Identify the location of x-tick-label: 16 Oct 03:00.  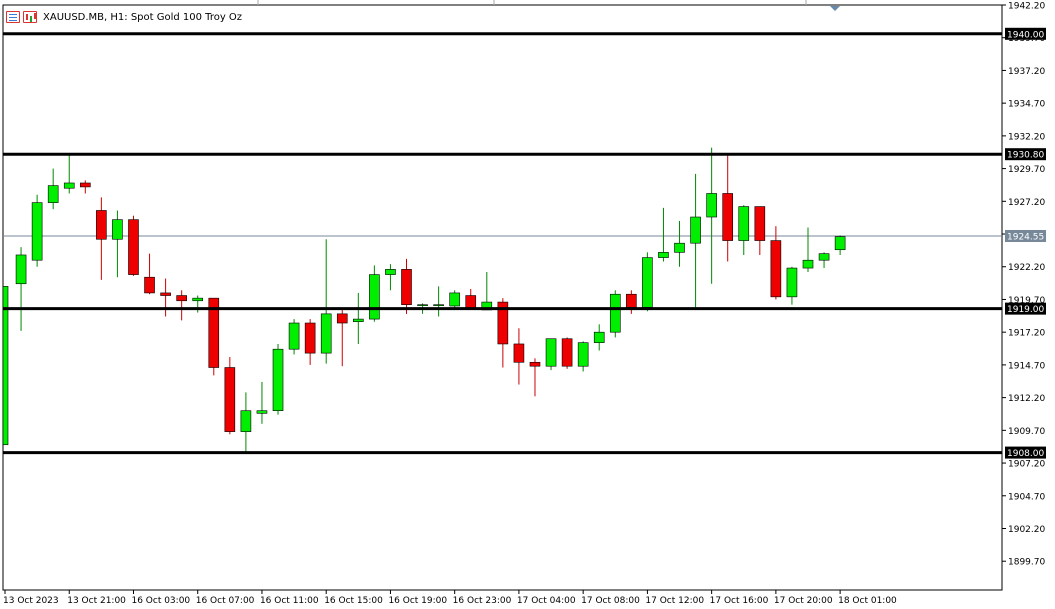
(160, 601).